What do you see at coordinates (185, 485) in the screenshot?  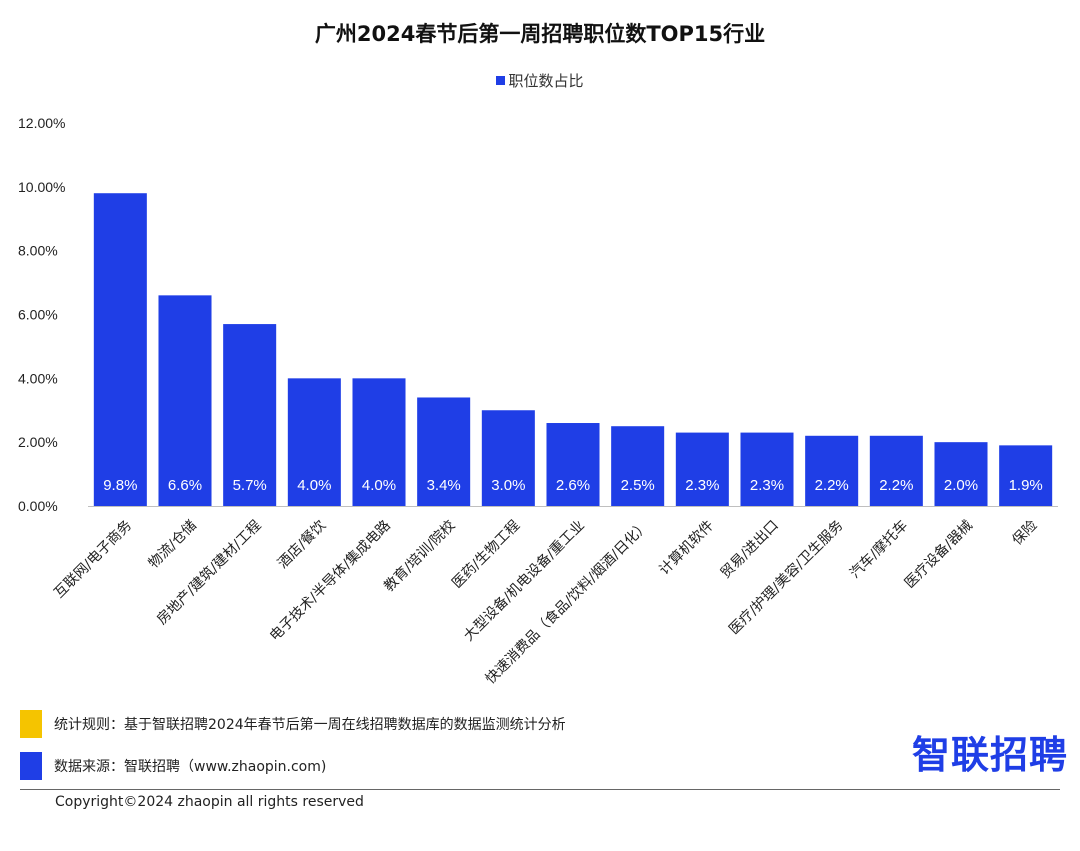 I see `bar-data-label: 6.6%` at bounding box center [185, 485].